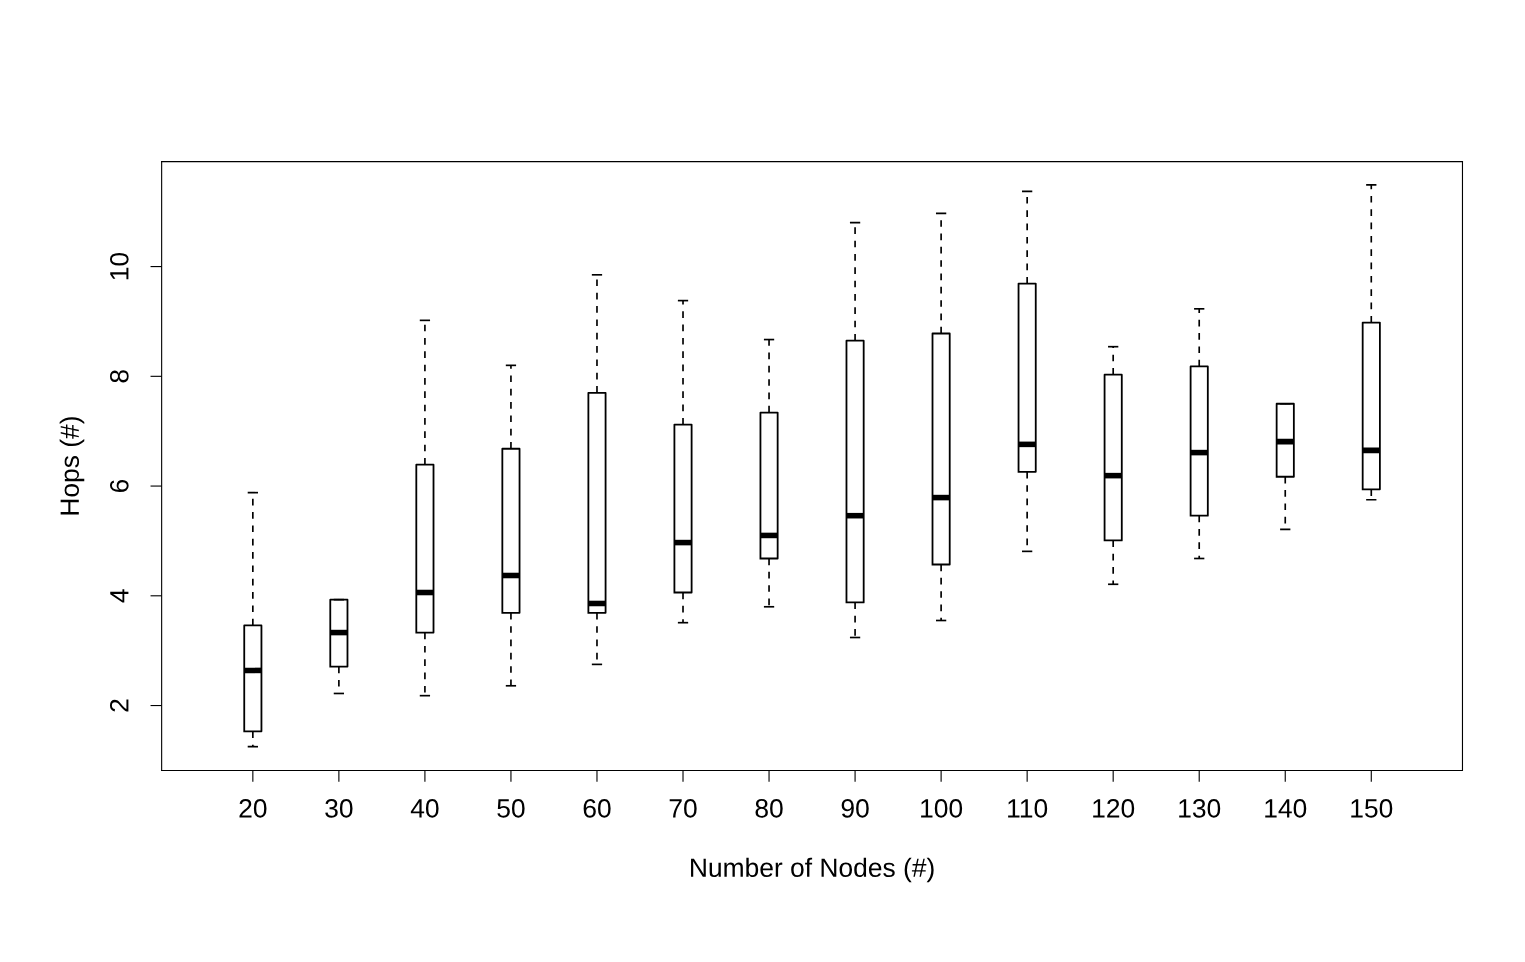 Image resolution: width=1525 pixels, height=962 pixels. Describe the element at coordinates (119, 376) in the screenshot. I see `y-tick-label: 8` at that location.